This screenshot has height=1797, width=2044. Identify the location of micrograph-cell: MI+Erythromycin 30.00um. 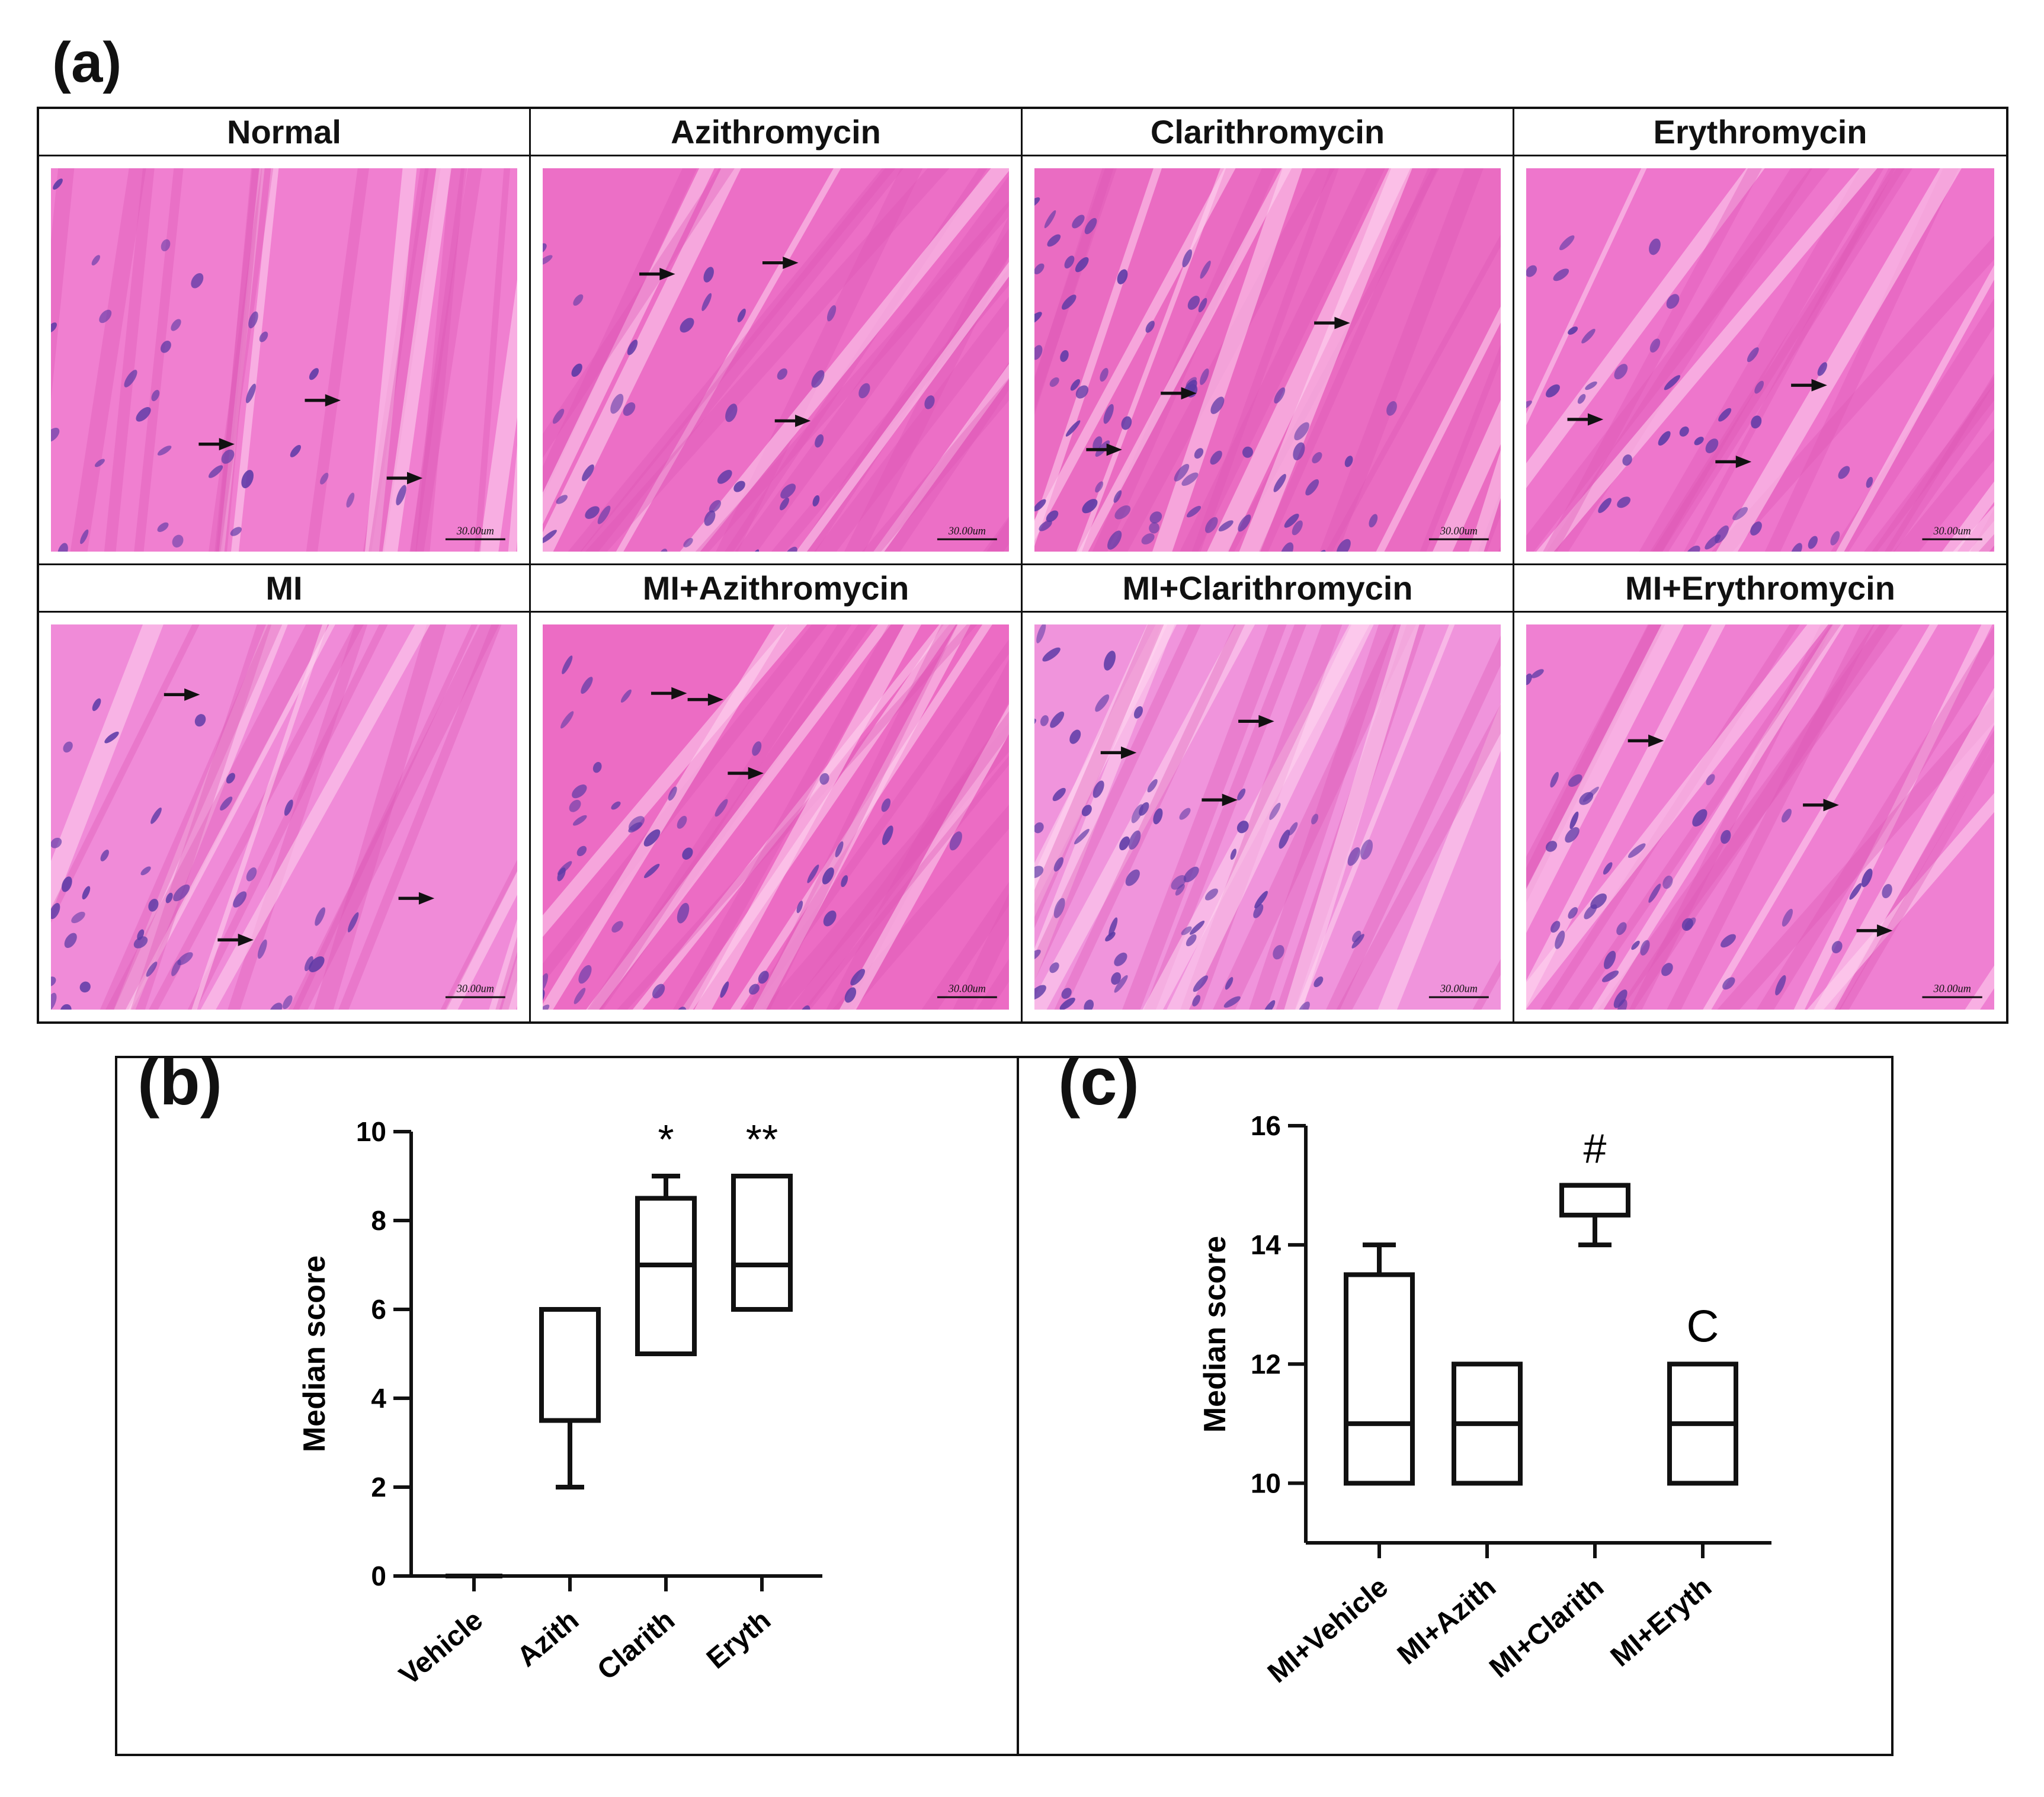
(1760, 793).